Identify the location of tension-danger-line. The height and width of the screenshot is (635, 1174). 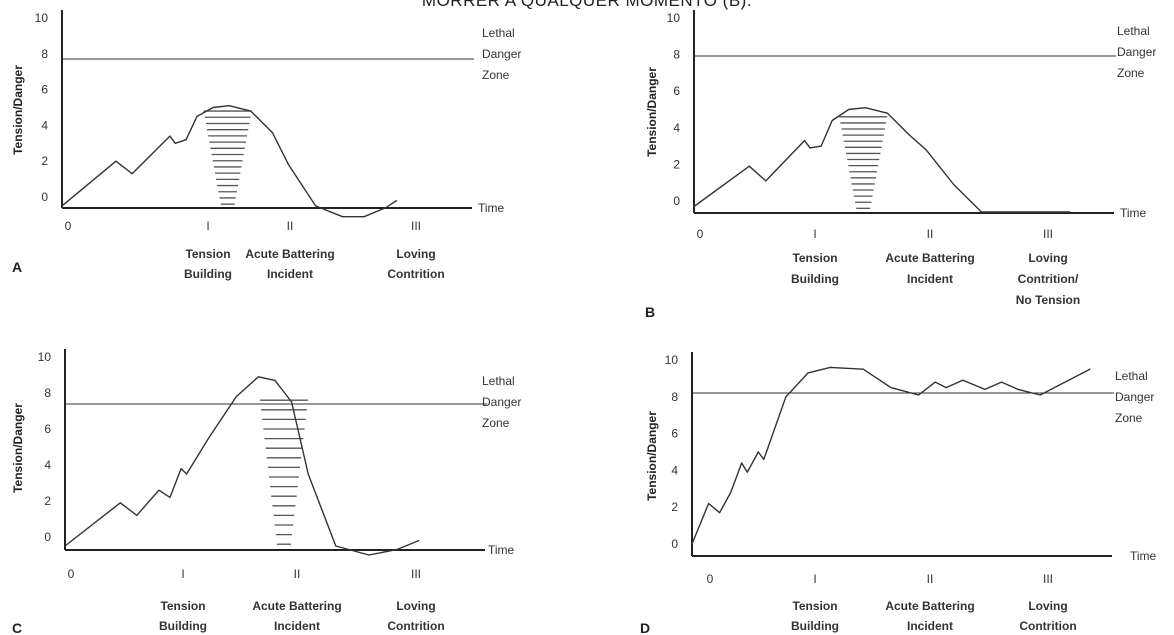
(891, 455).